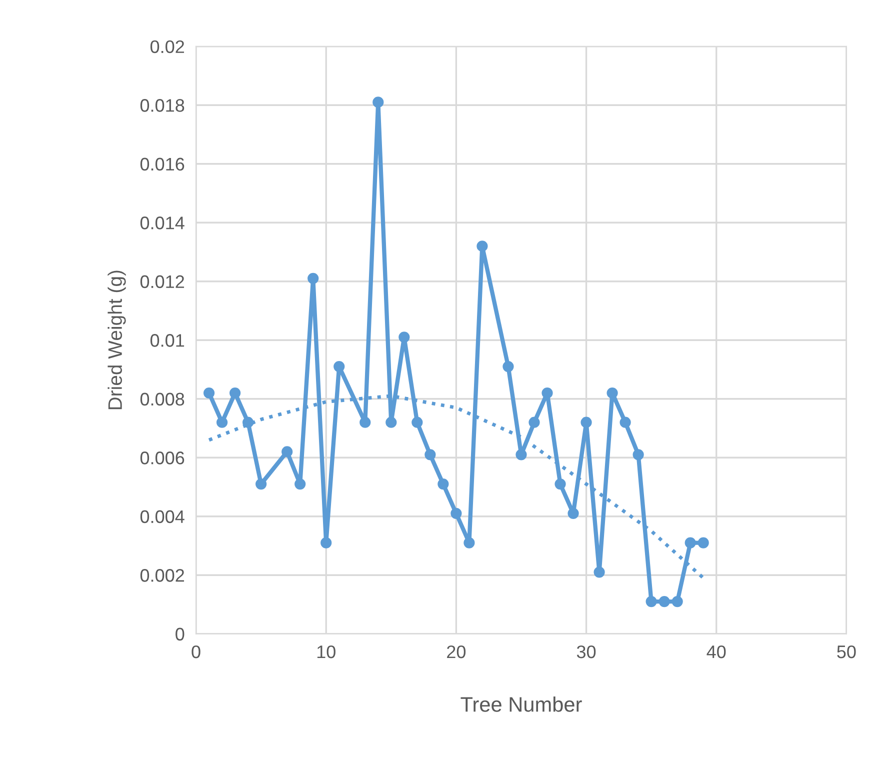  I want to click on x-axis-title: Tree Number, so click(521, 704).